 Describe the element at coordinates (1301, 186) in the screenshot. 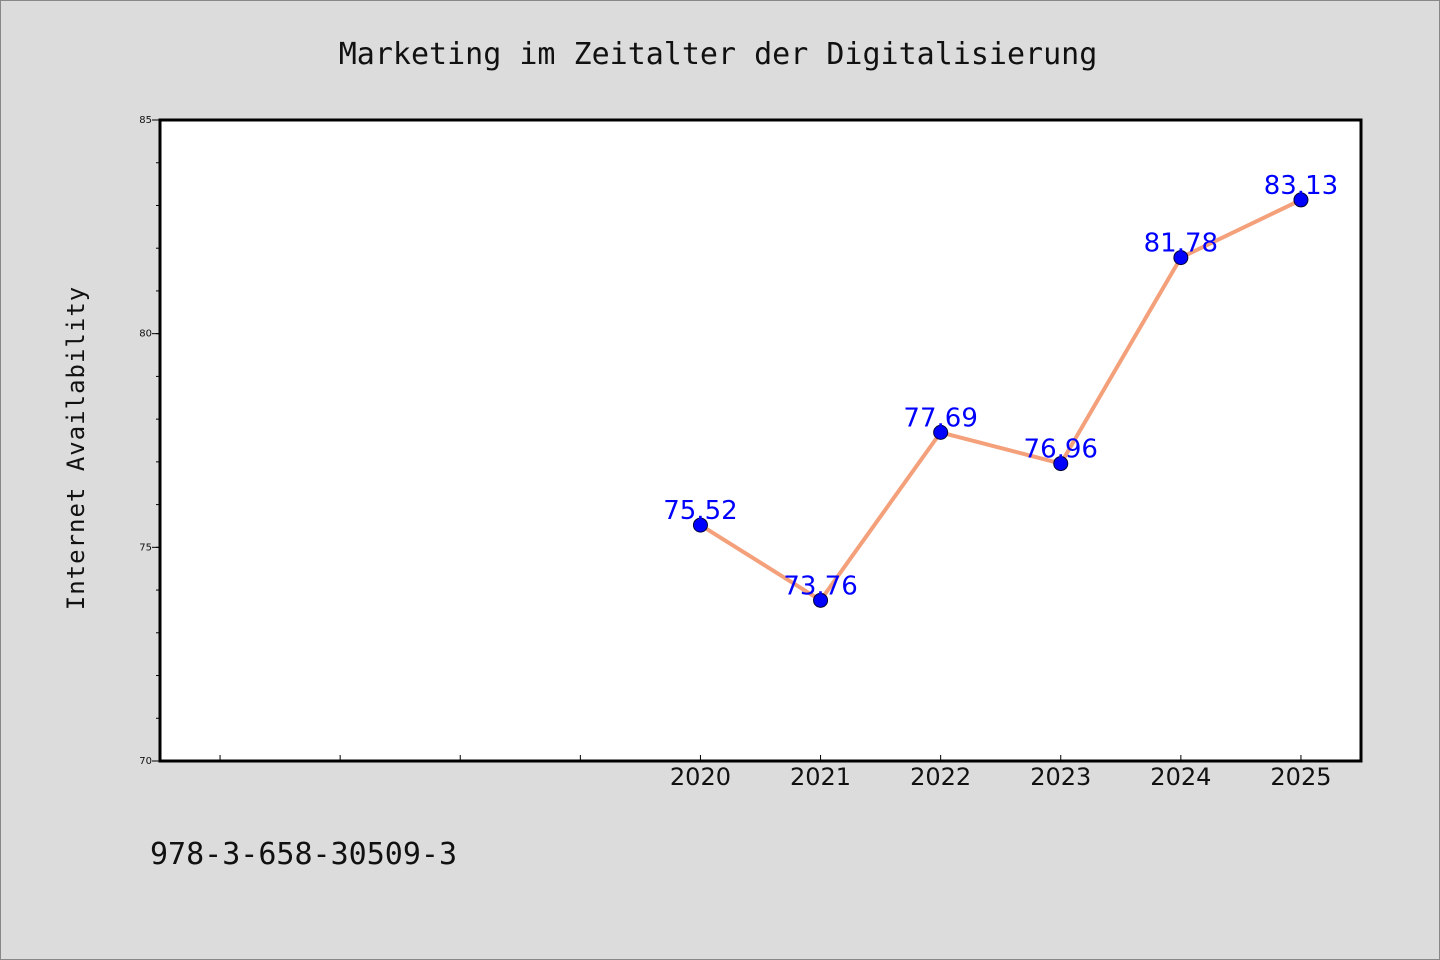

I see `data-label: 83.13` at that location.